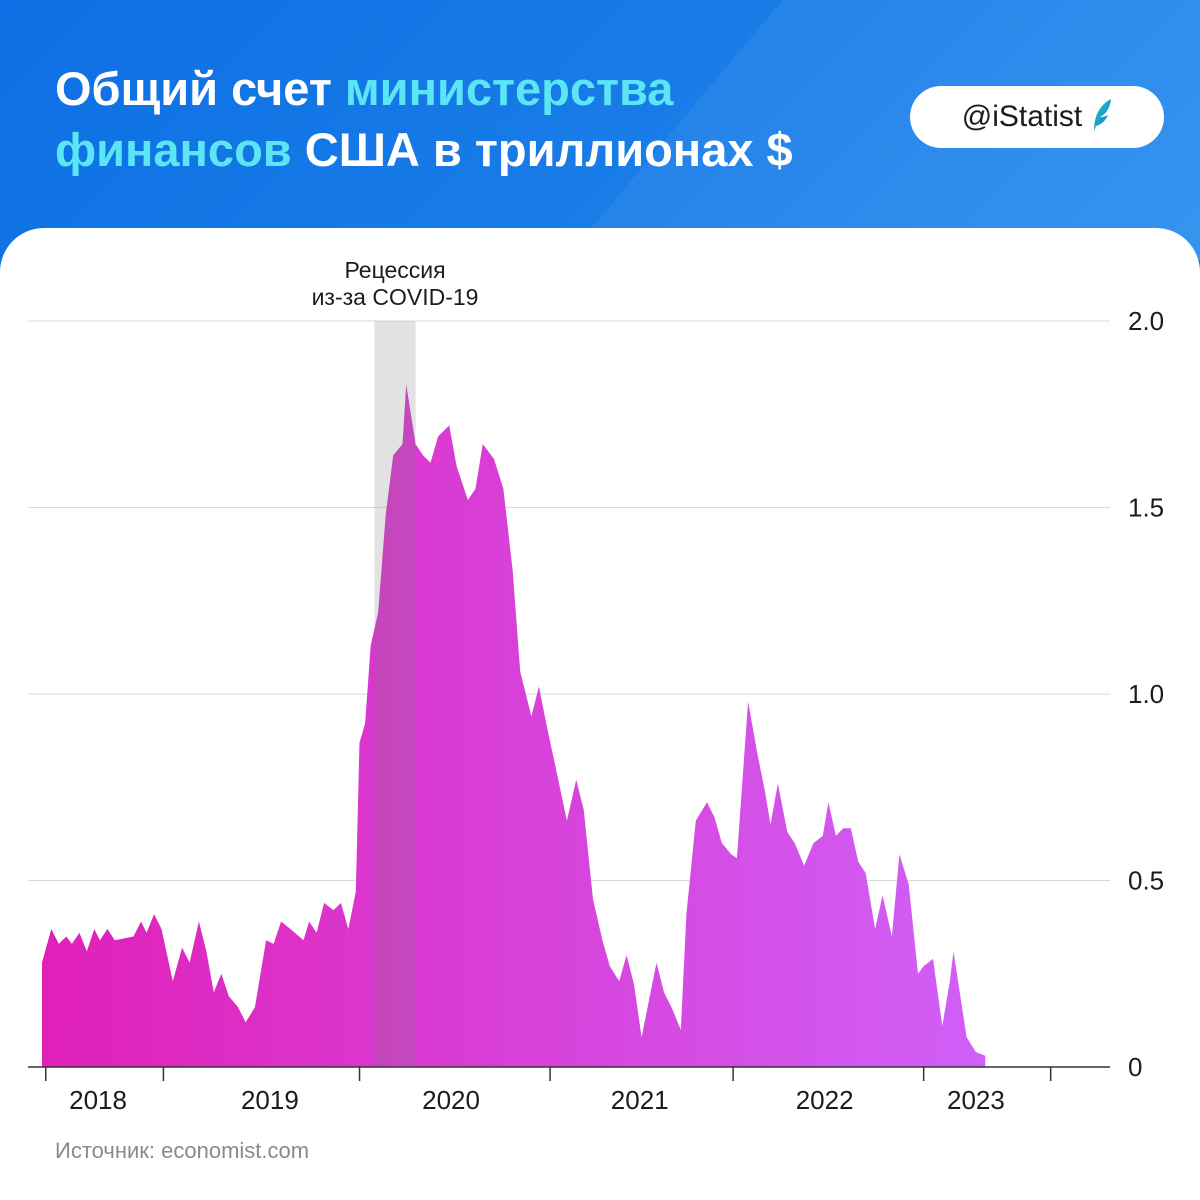 The image size is (1200, 1200). What do you see at coordinates (1101, 117) in the screenshot?
I see `feather-icon` at bounding box center [1101, 117].